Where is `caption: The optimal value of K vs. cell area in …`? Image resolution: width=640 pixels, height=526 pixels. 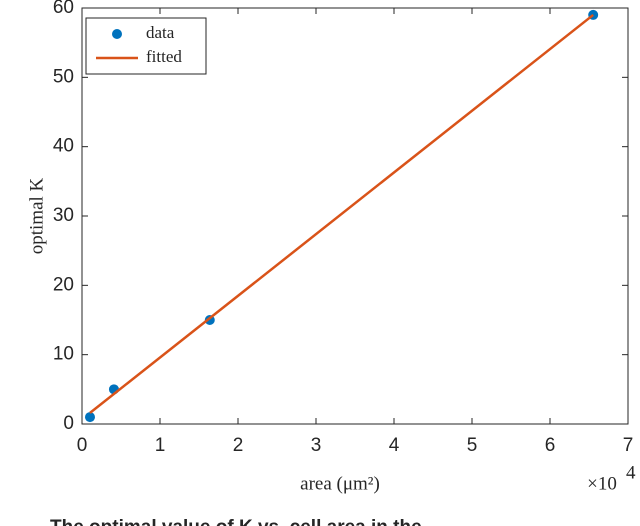 caption: The optimal value of K vs. cell area in … is located at coordinates (236, 521).